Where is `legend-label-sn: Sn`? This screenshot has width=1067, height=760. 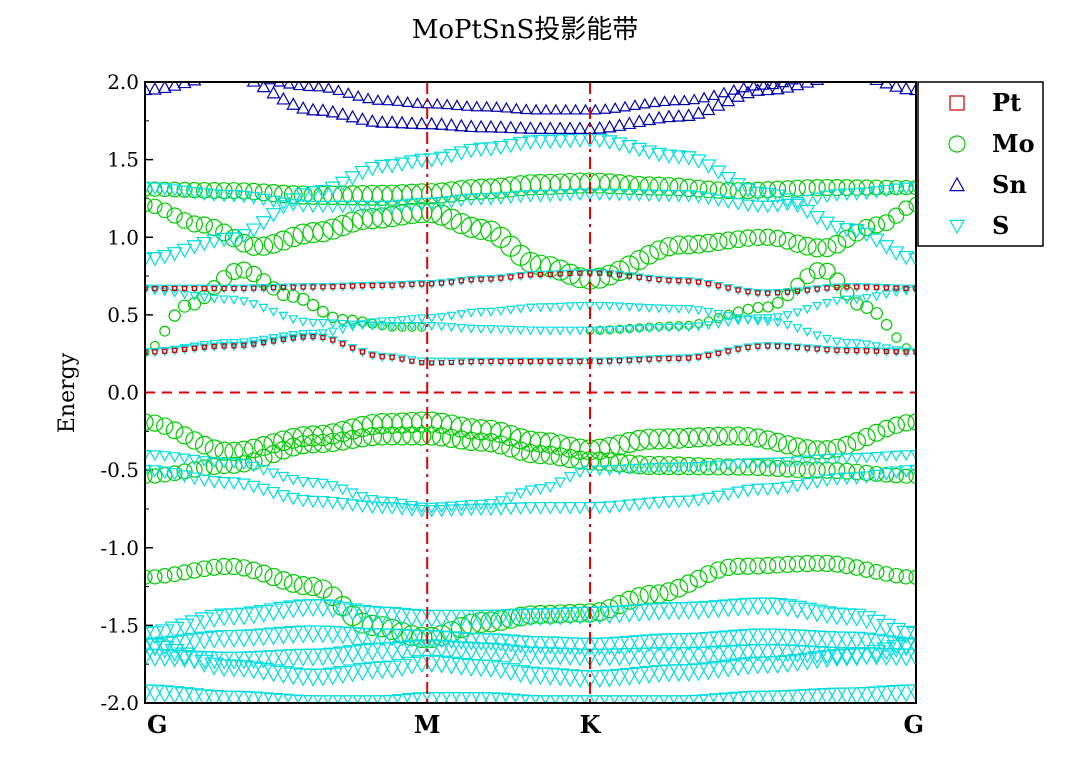 legend-label-sn: Sn is located at coordinates (1009, 184).